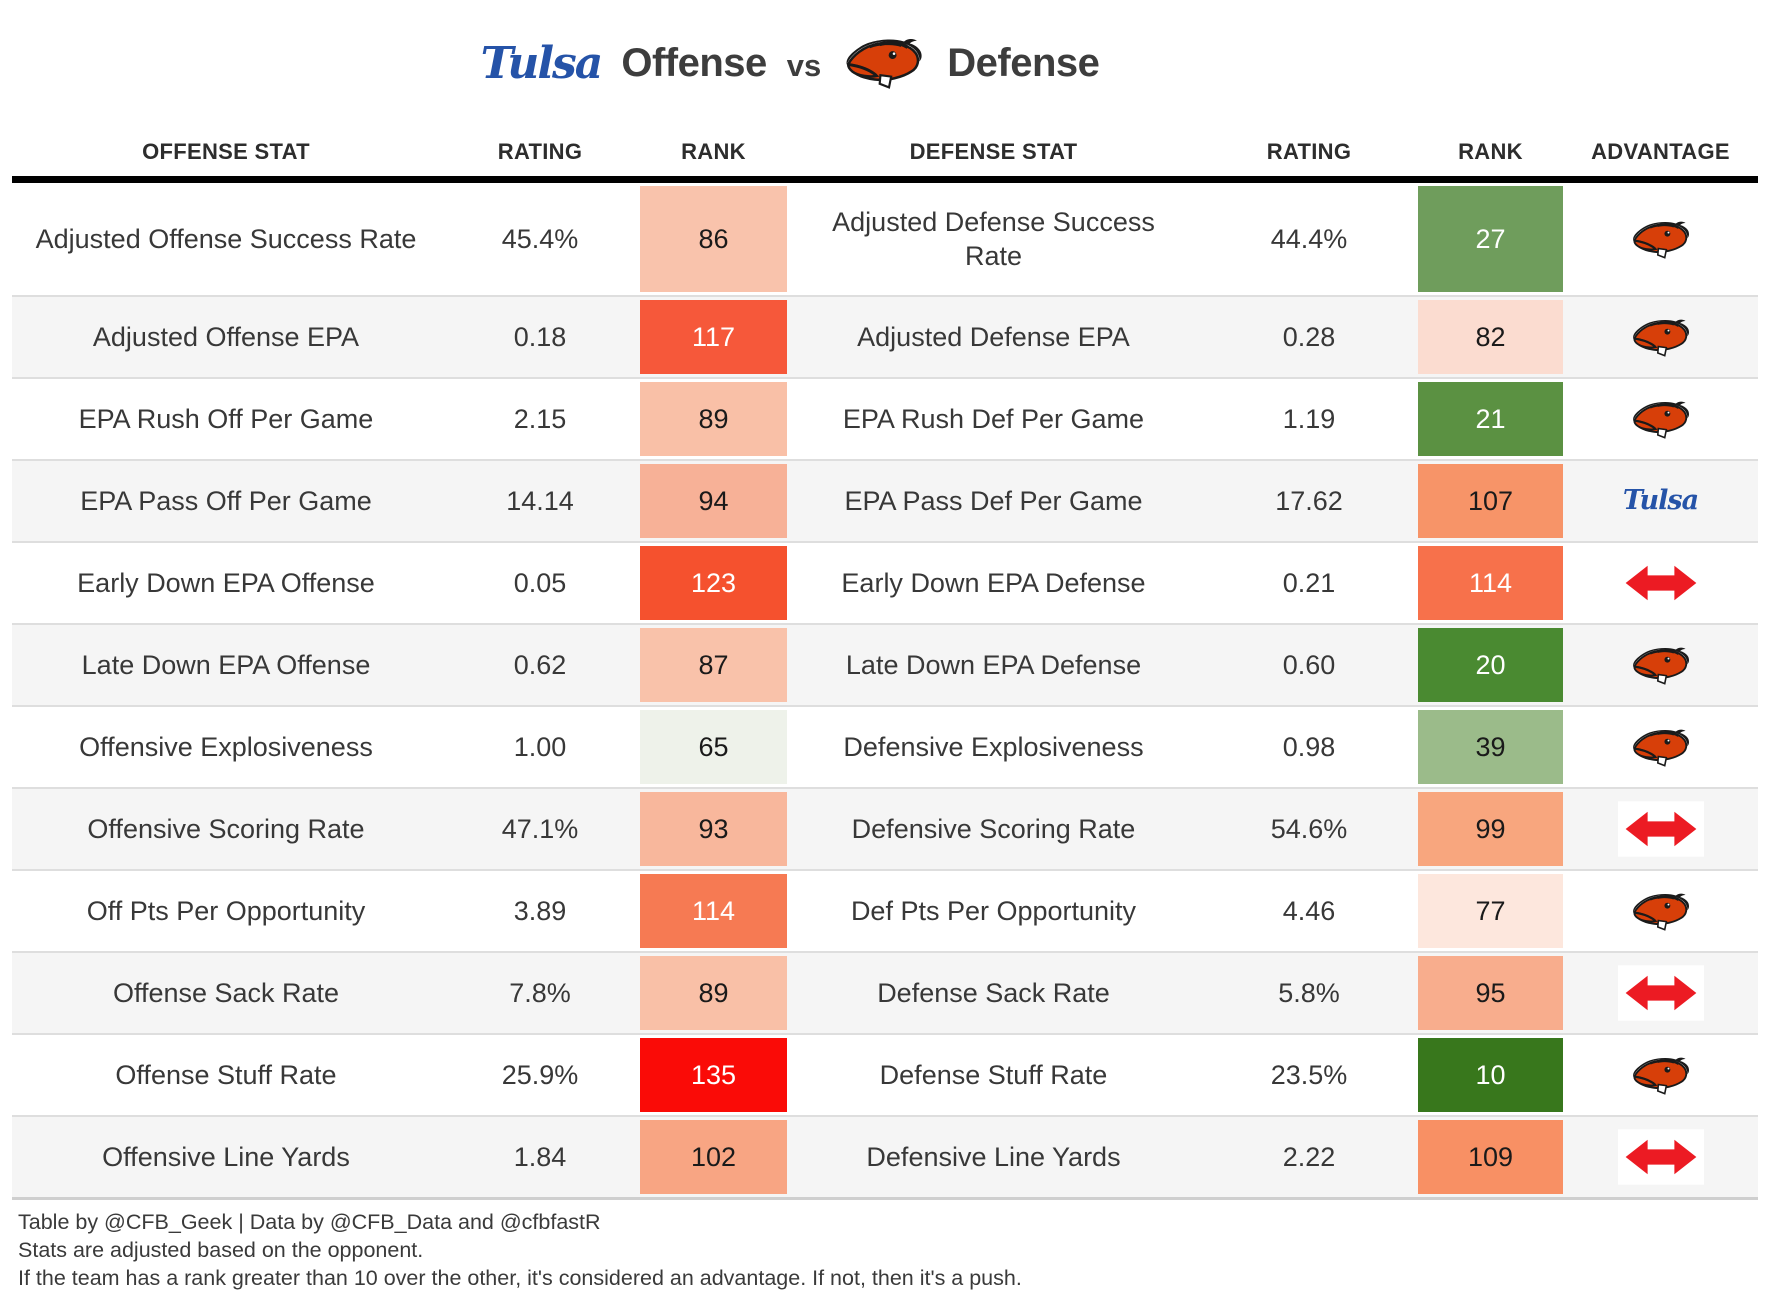  I want to click on offense-rating-value: 2.15, so click(540, 419).